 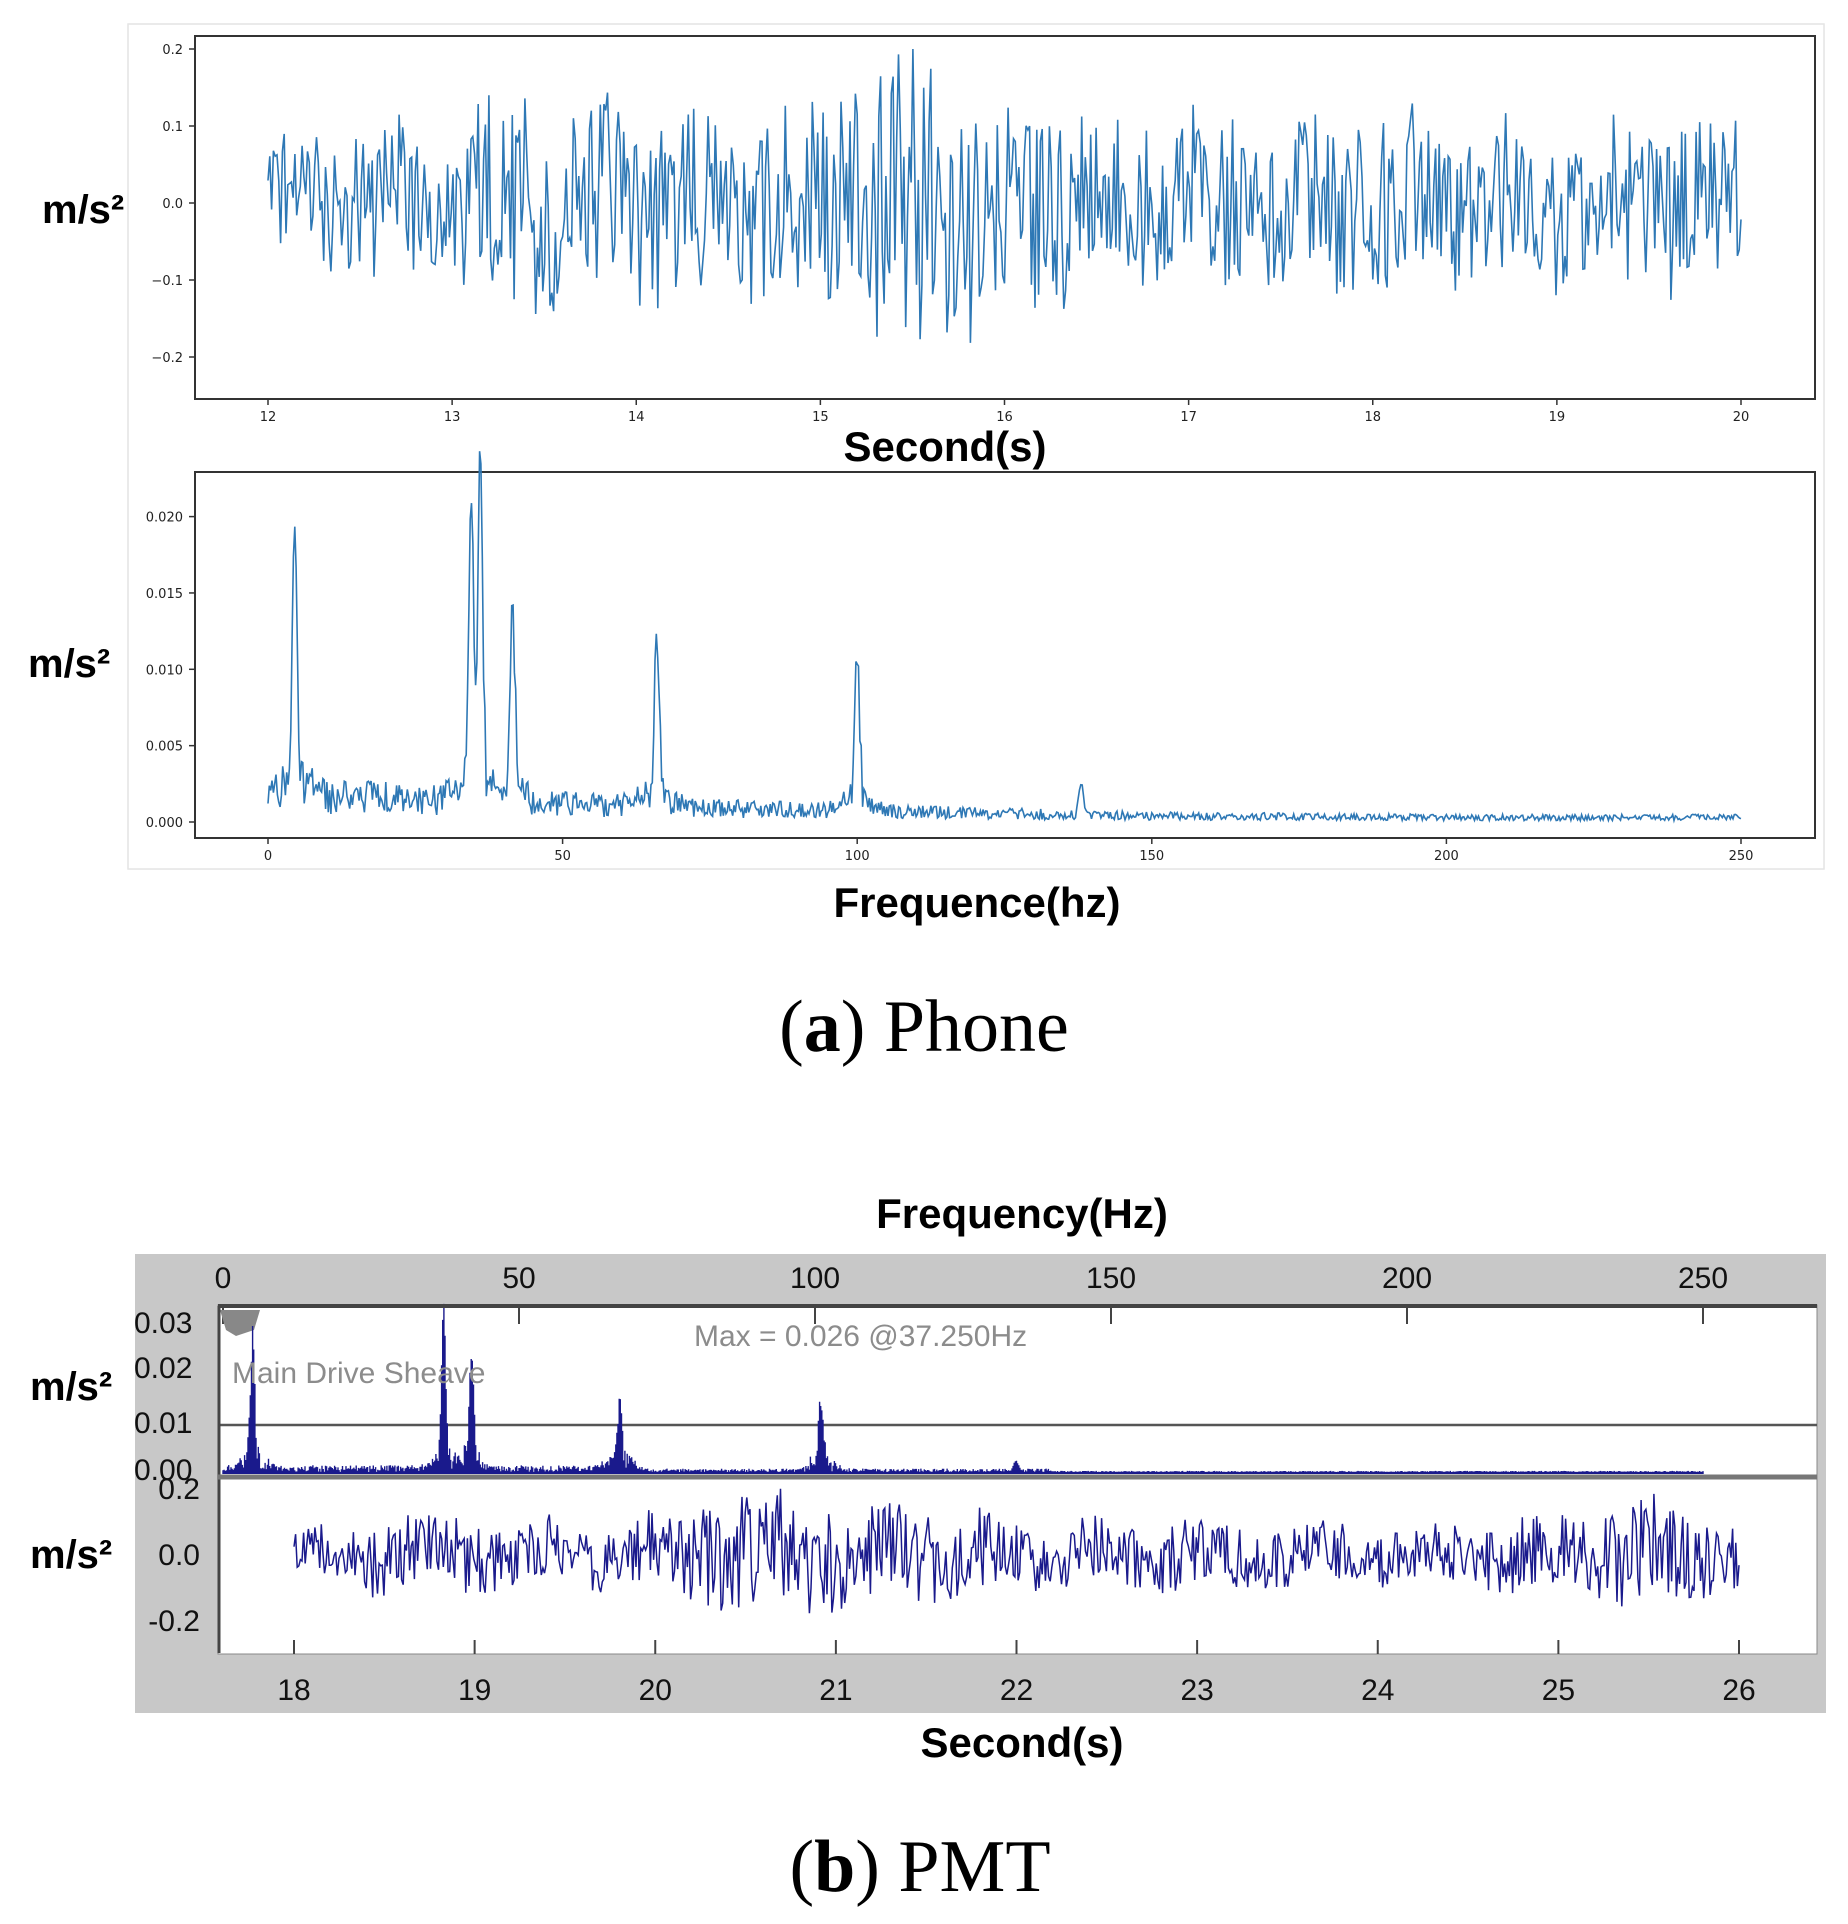 What do you see at coordinates (822, 1027) in the screenshot?
I see `caption-a-letter: a` at bounding box center [822, 1027].